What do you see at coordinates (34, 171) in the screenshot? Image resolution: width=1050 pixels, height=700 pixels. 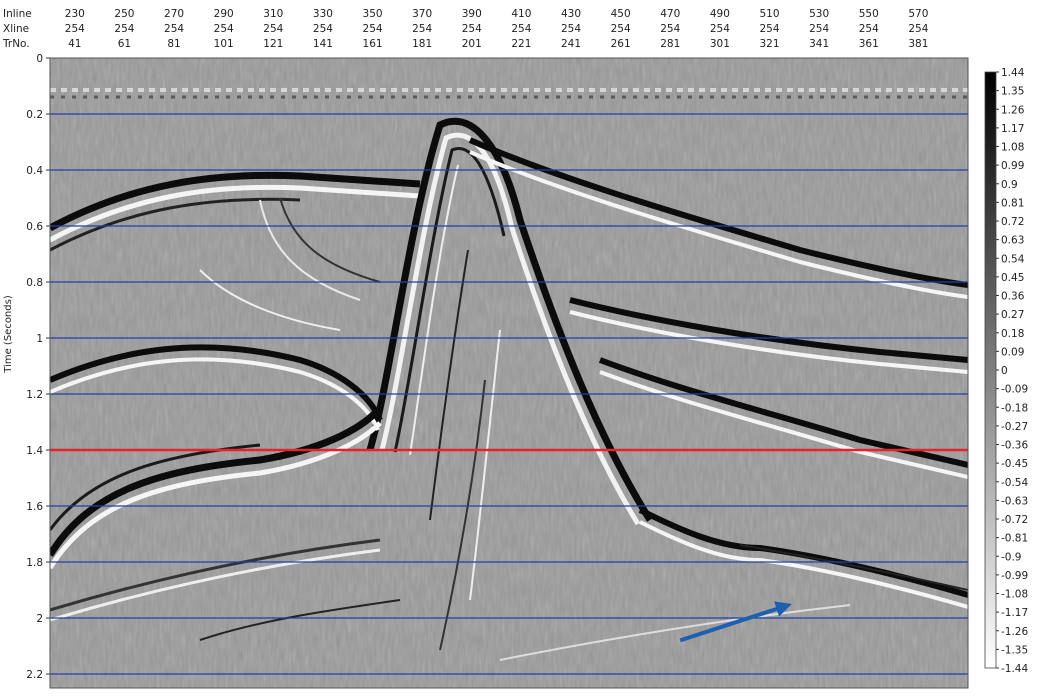 I see `y-tick-label: 0.4` at bounding box center [34, 171].